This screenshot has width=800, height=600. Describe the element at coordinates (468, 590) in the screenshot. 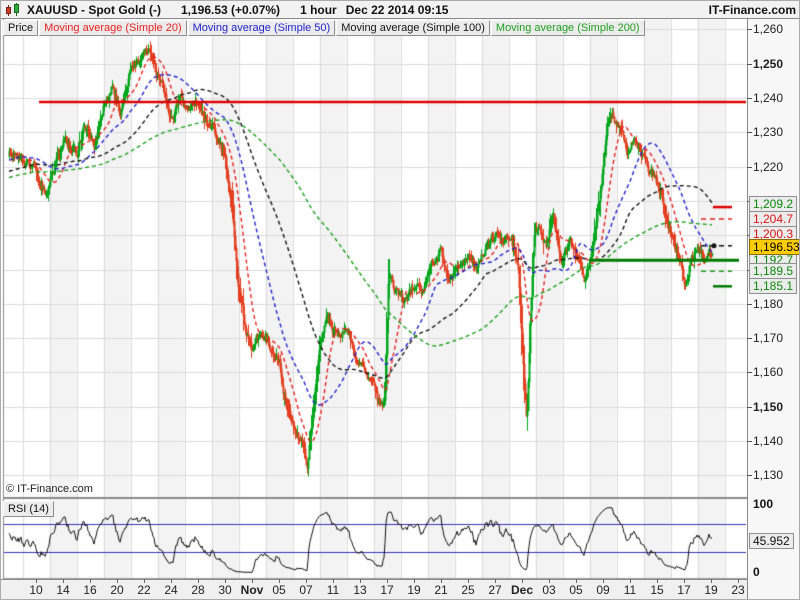

I see `x-axis-tick-label: 25` at that location.